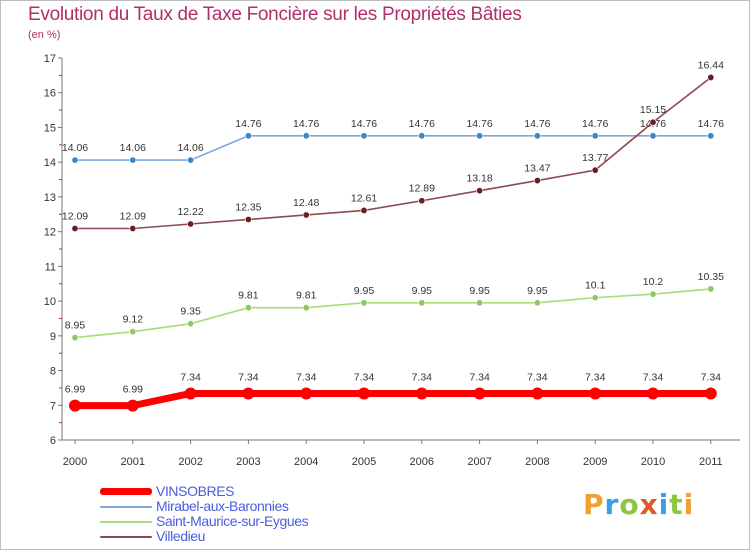 The image size is (750, 550). What do you see at coordinates (364, 198) in the screenshot?
I see `data-label: 12.61` at bounding box center [364, 198].